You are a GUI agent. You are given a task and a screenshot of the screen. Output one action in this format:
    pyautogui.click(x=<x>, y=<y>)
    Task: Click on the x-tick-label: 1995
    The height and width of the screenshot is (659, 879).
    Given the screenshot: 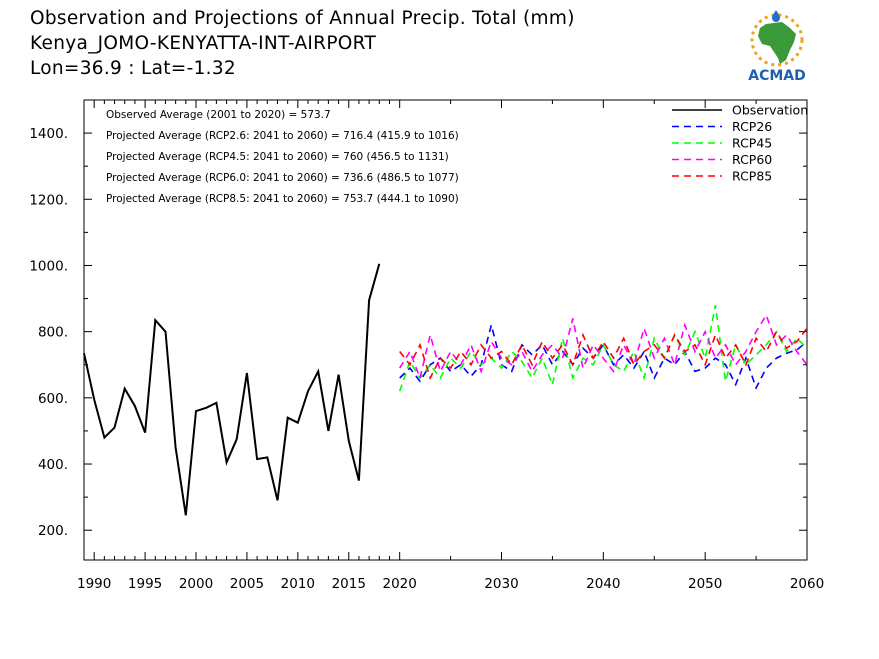 What is the action you would take?
    pyautogui.click(x=145, y=584)
    